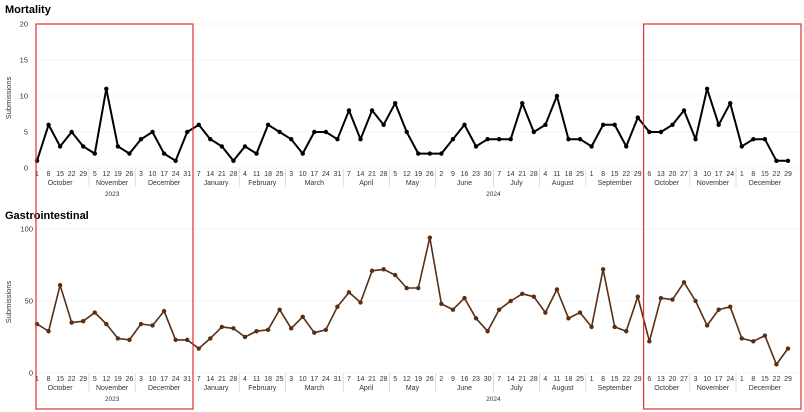 The image size is (804, 412). What do you see at coordinates (262, 388) in the screenshot?
I see `gastrointestinal-month-label: February` at bounding box center [262, 388].